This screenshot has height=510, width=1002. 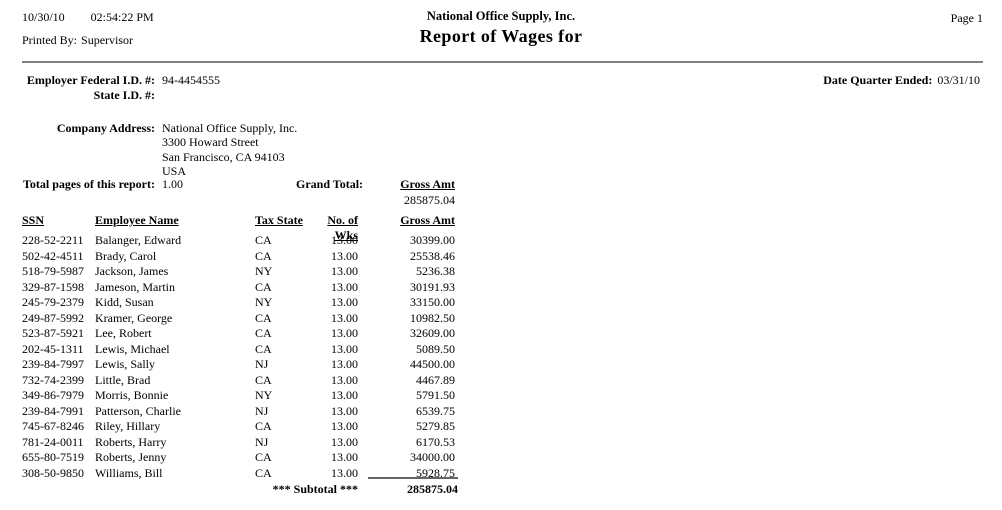 I want to click on employee-name-cell: Lee, Robert, so click(x=123, y=333).